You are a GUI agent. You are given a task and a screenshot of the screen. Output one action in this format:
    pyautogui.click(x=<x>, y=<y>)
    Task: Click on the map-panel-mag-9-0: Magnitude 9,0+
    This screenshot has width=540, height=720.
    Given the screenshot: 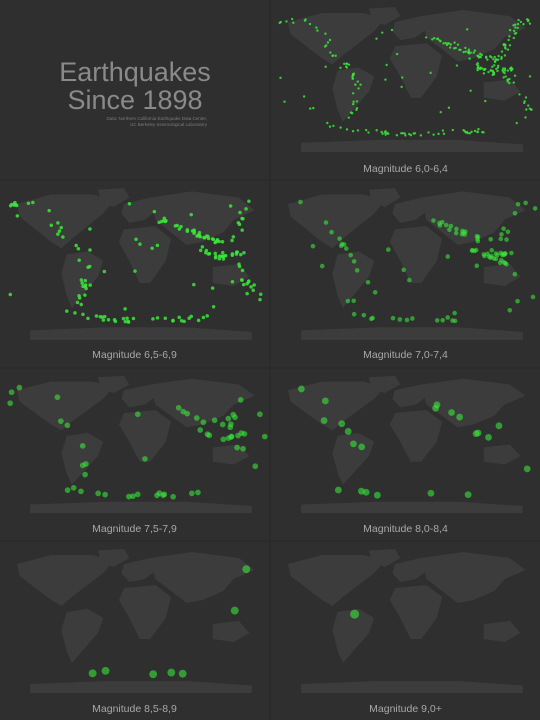 What is the action you would take?
    pyautogui.click(x=405, y=631)
    